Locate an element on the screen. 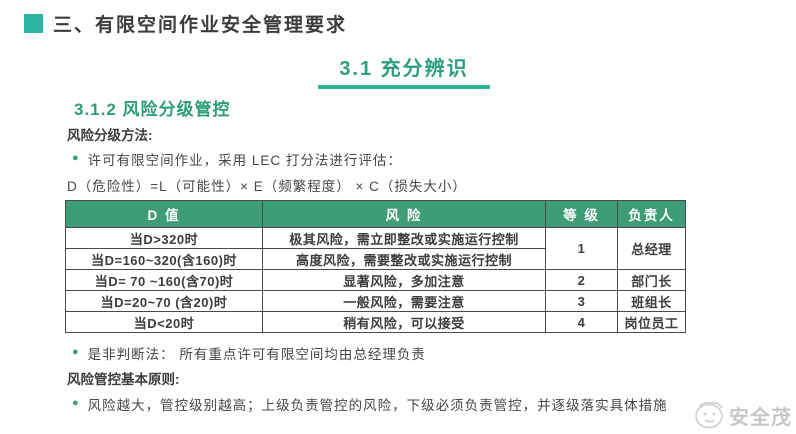 The width and height of the screenshot is (796, 434). bullet-lec-text: 许可有限空间作业，采用 LEC 打分法进行评估： is located at coordinates (244, 160).